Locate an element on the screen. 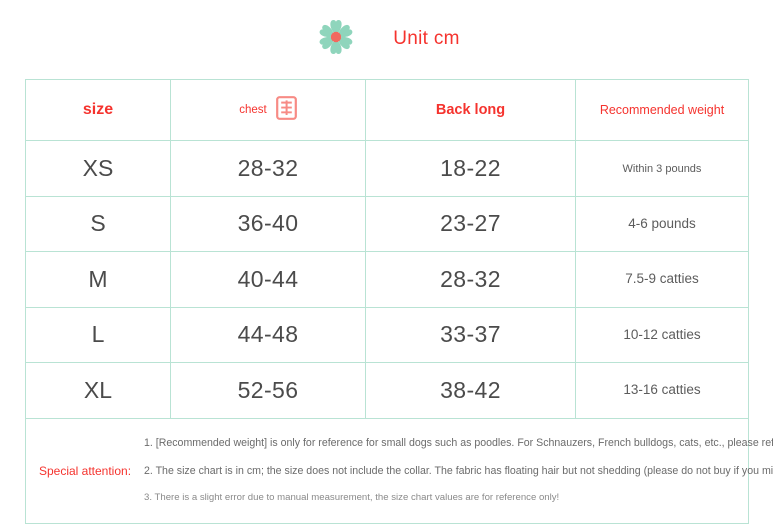 This screenshot has width=773, height=529. value-recommended-weight: 13-16 catties is located at coordinates (662, 390).